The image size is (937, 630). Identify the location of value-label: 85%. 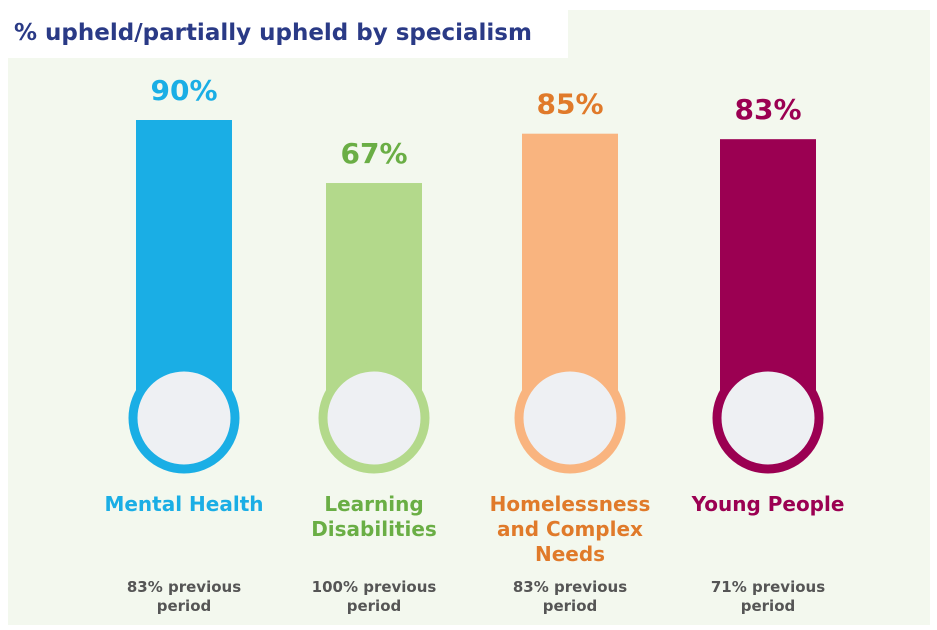
(569, 104).